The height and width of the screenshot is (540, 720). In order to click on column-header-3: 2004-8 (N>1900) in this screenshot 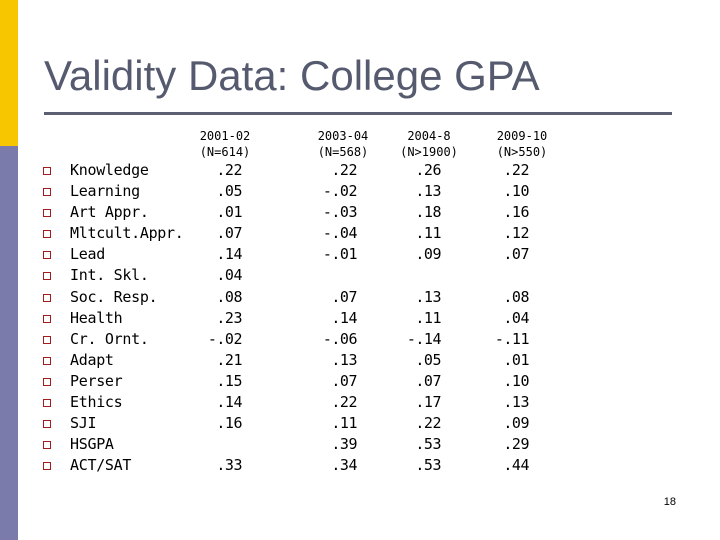, I will do `click(429, 144)`.